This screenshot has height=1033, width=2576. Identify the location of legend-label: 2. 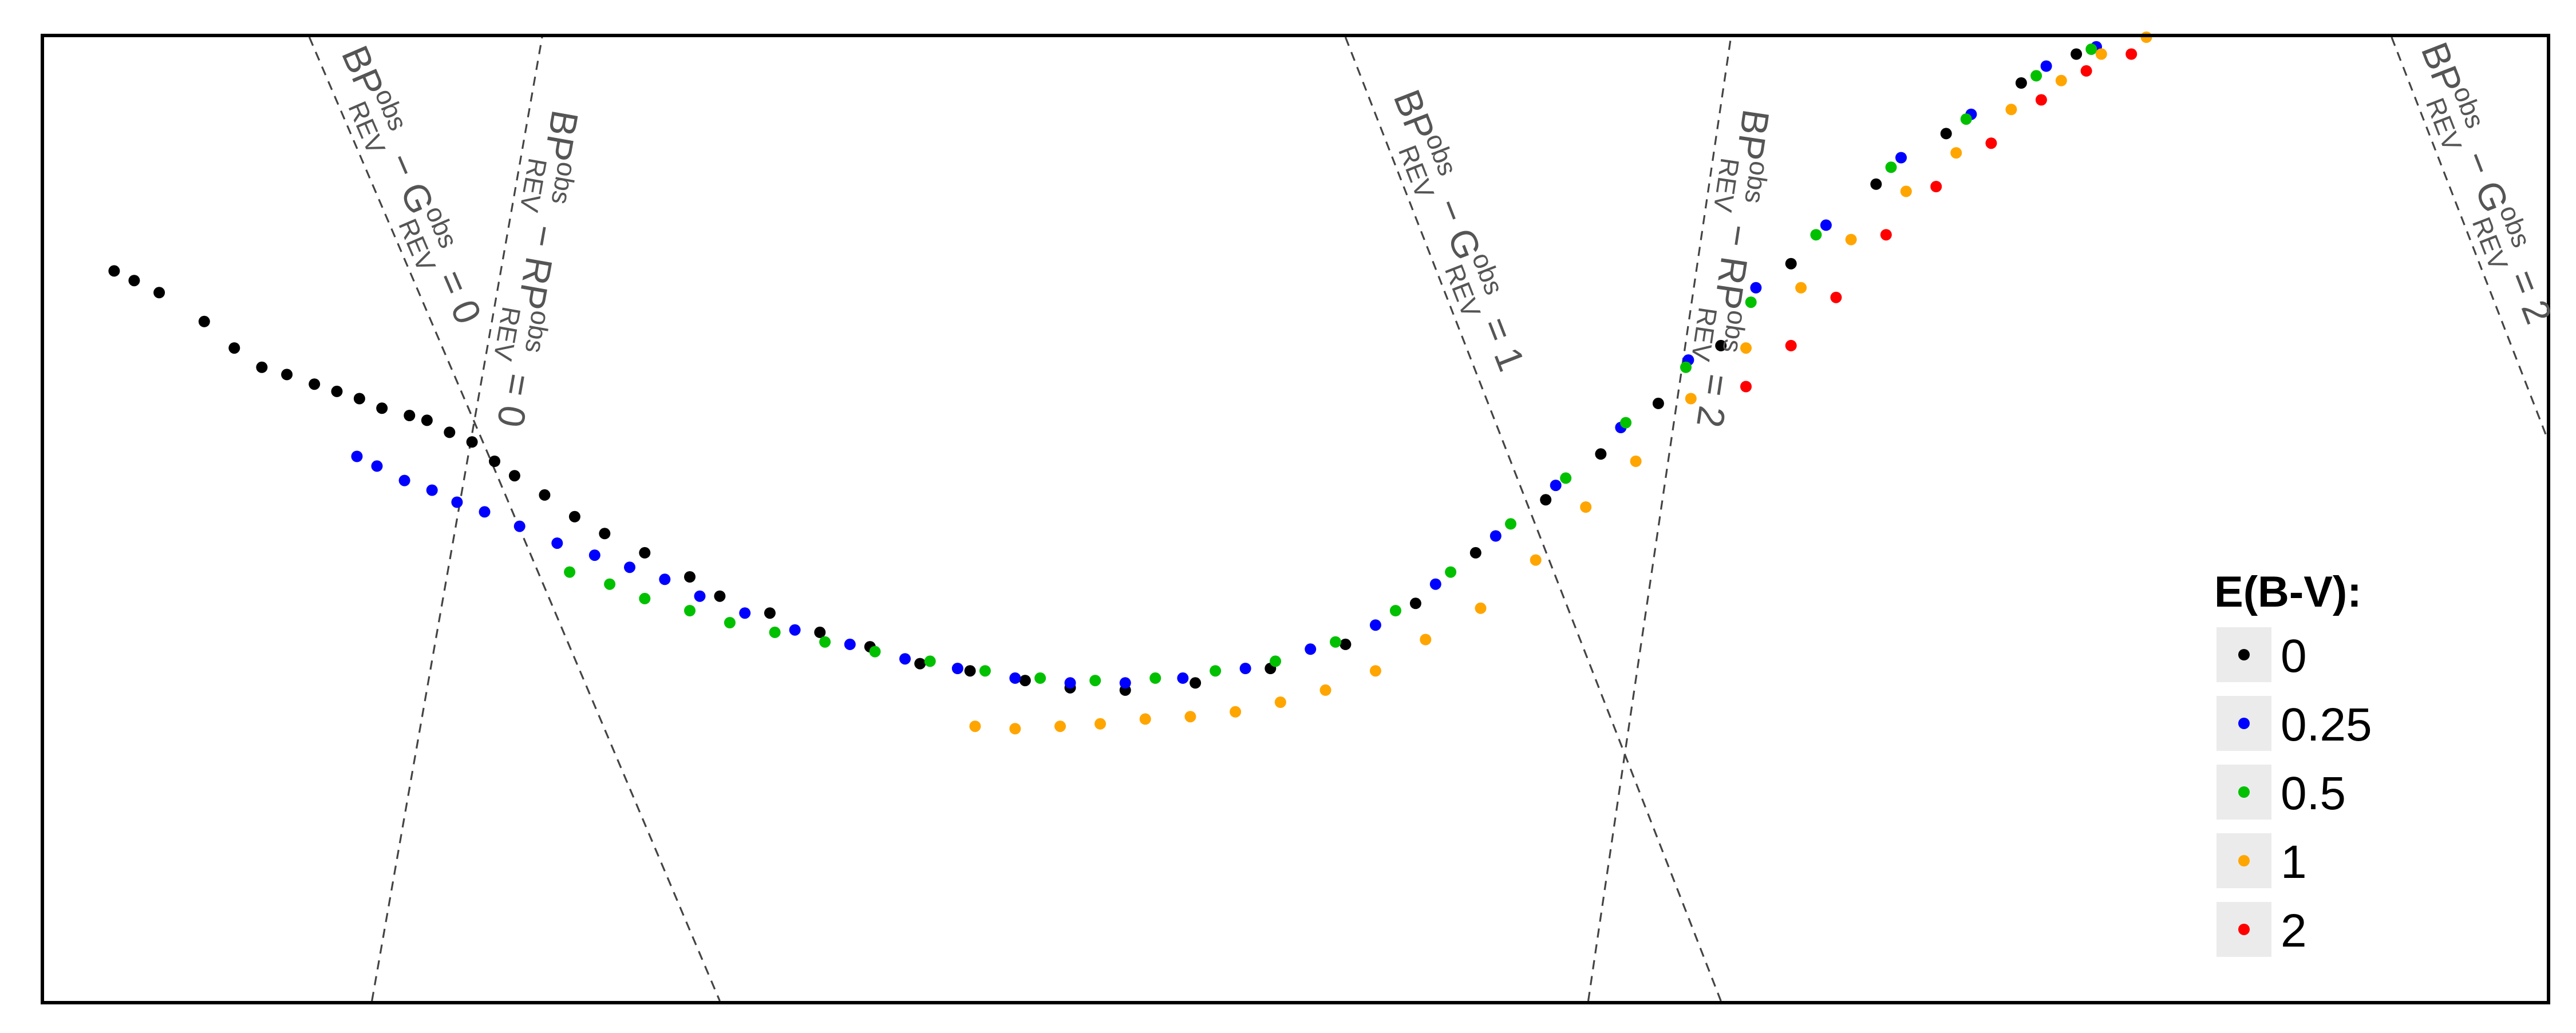
(2294, 931).